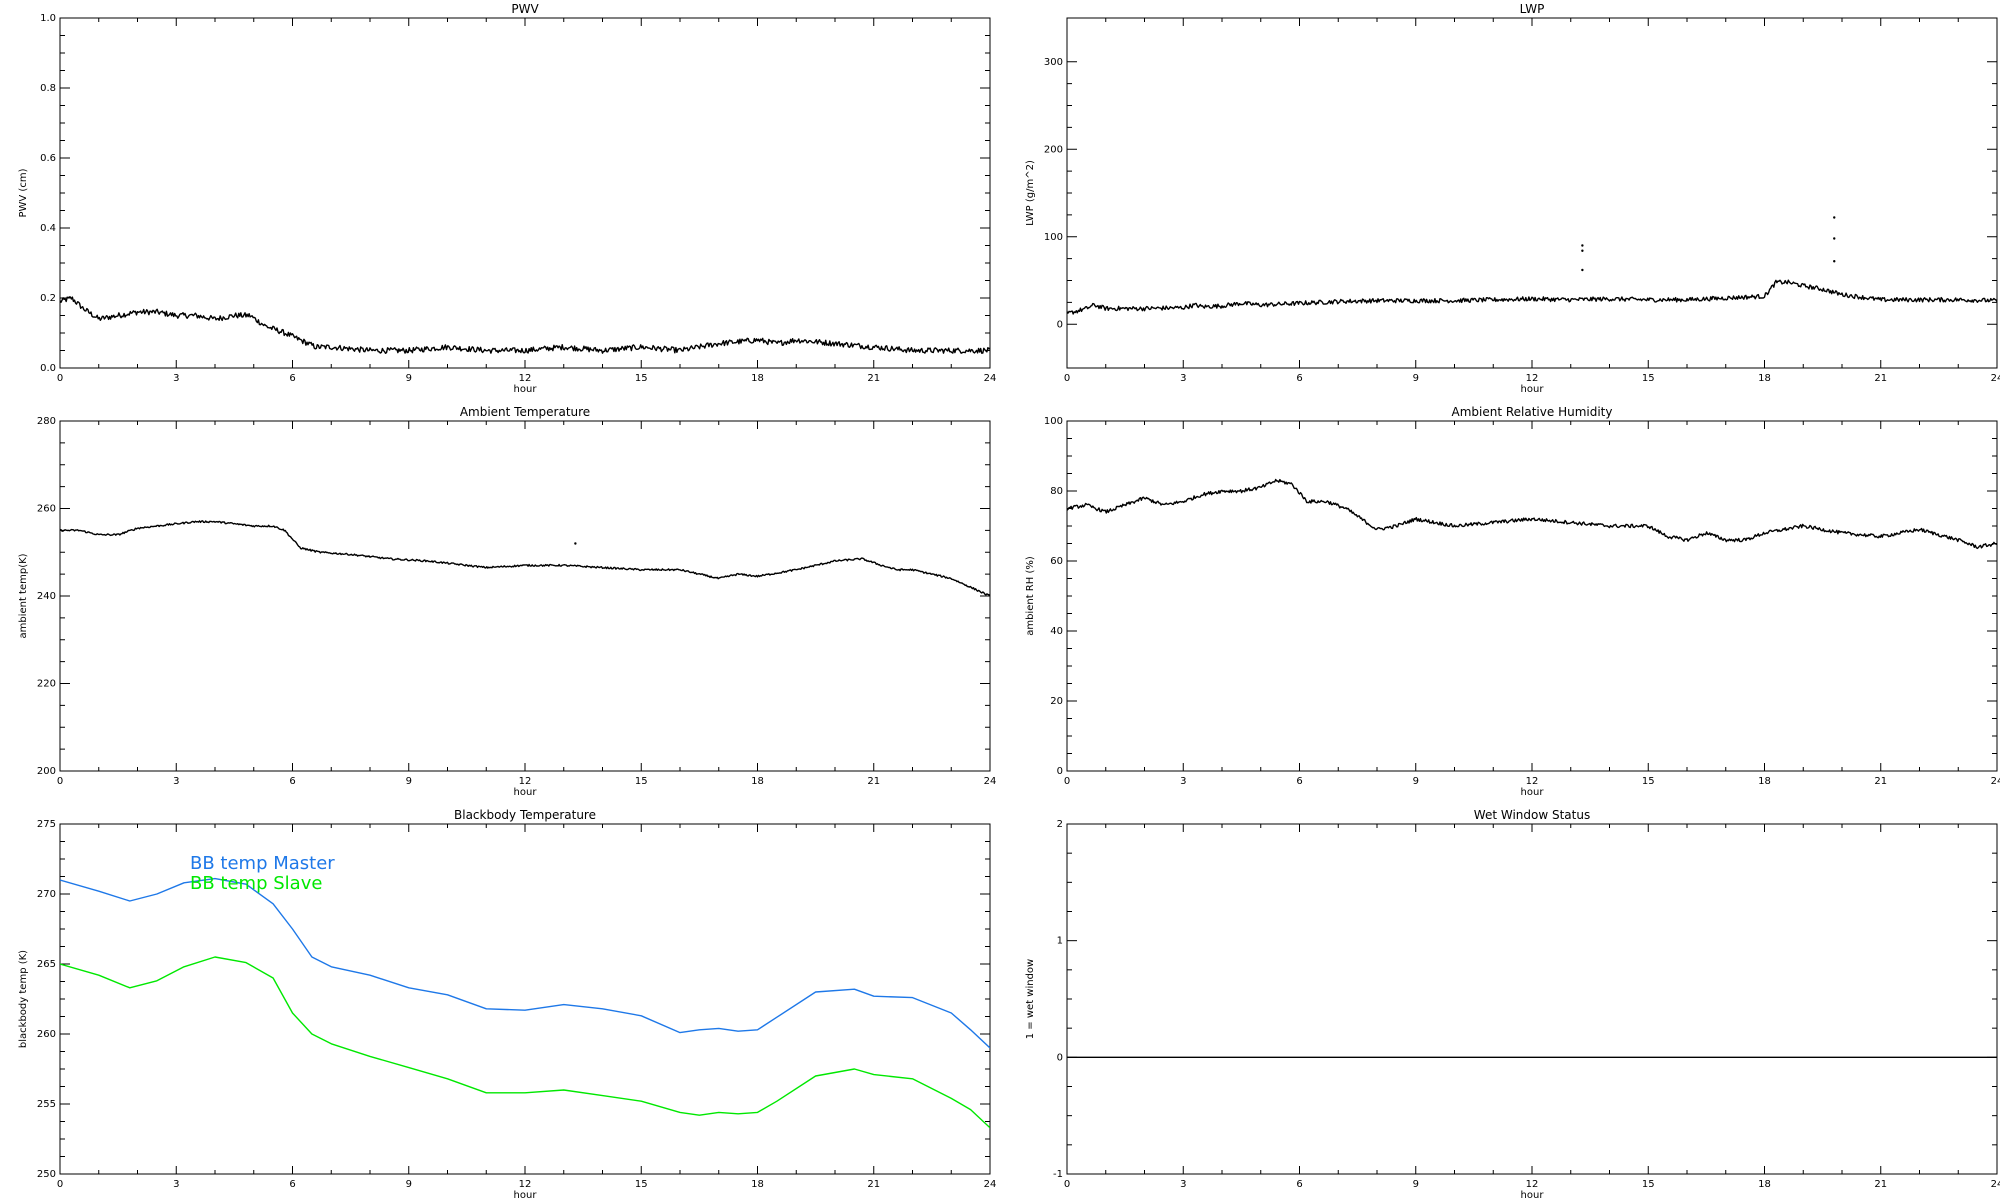  I want to click on y-tick-label: 280, so click(46, 421).